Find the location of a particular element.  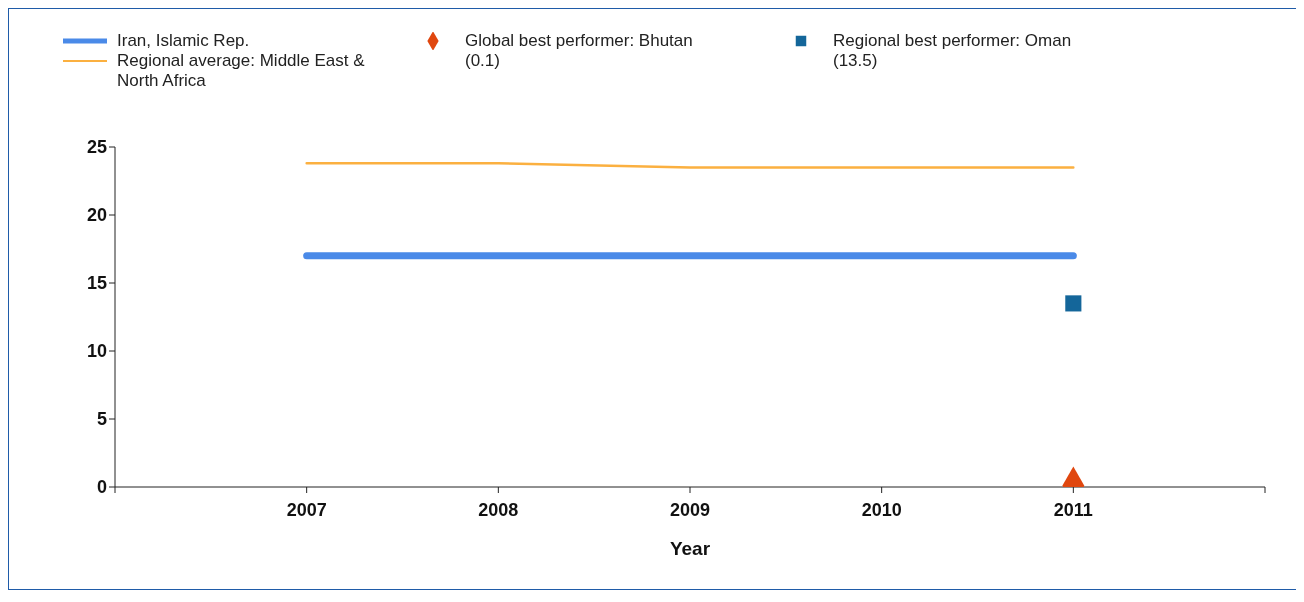

y-tick-label: 20 is located at coordinates (96, 215).